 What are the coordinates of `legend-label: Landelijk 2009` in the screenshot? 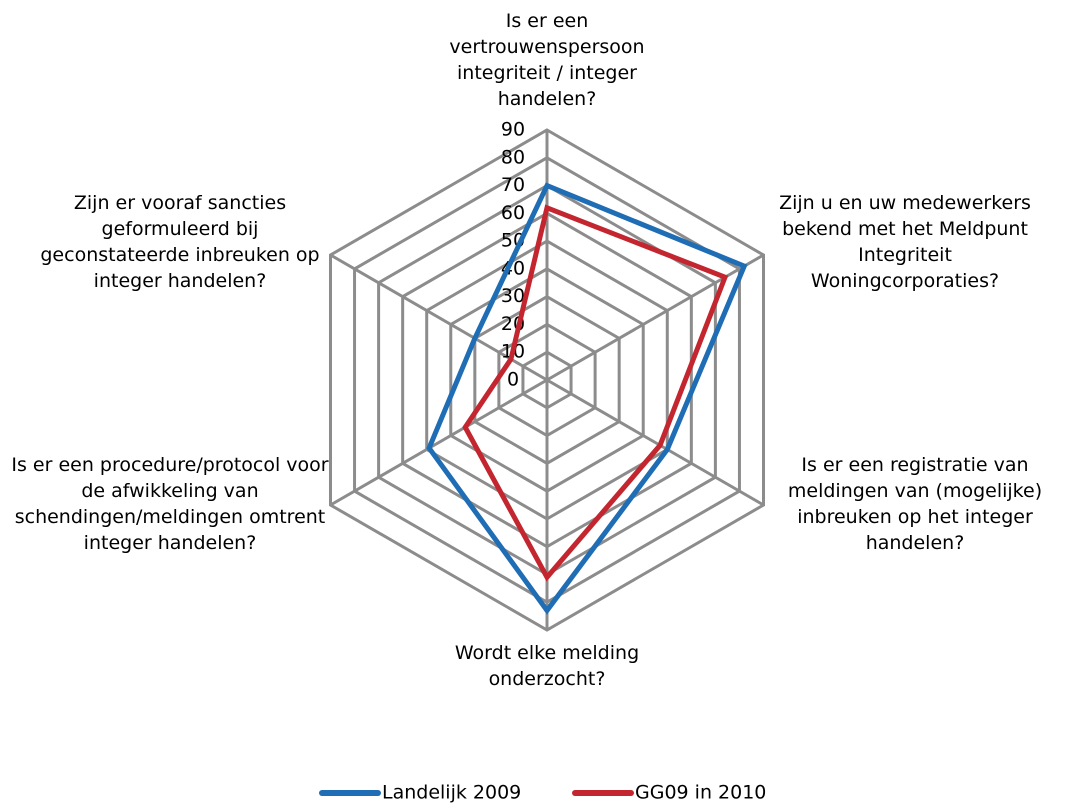 It's located at (451, 793).